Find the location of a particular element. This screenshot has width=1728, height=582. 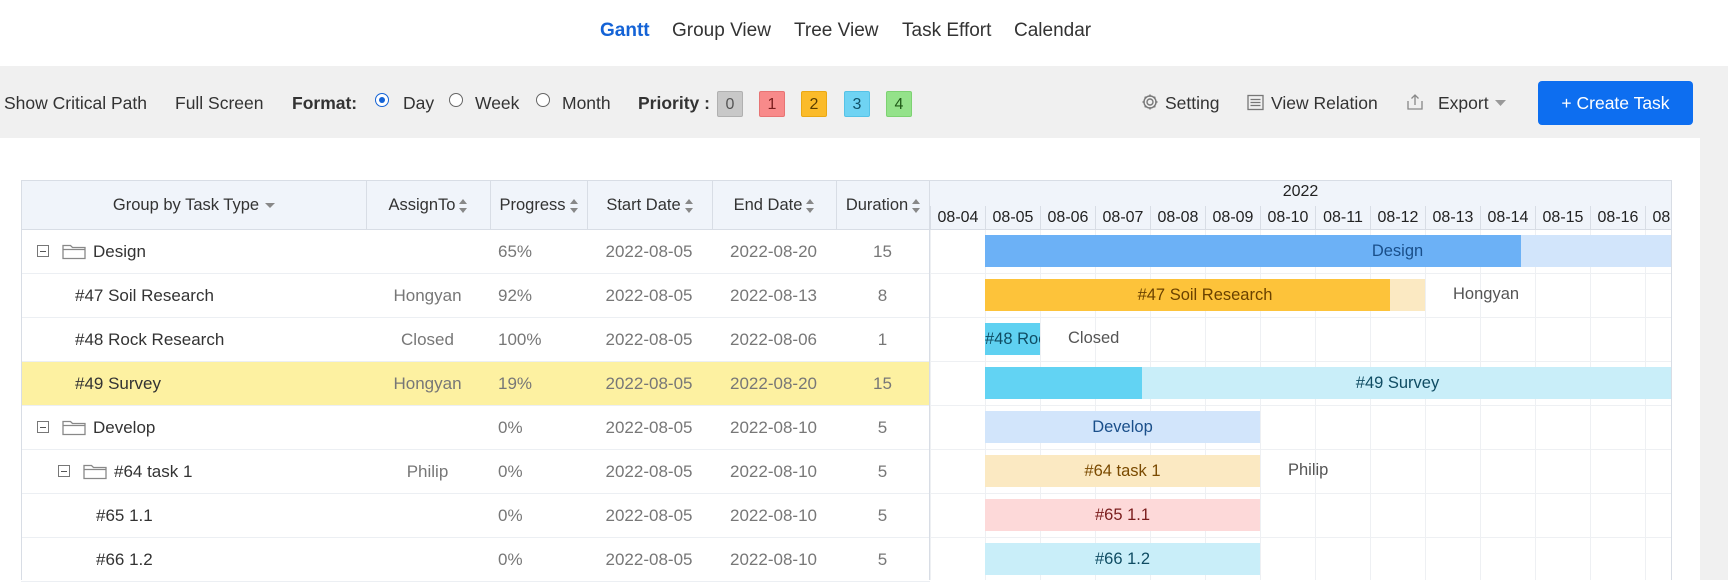

gantt-bar: Design is located at coordinates (1328, 251).